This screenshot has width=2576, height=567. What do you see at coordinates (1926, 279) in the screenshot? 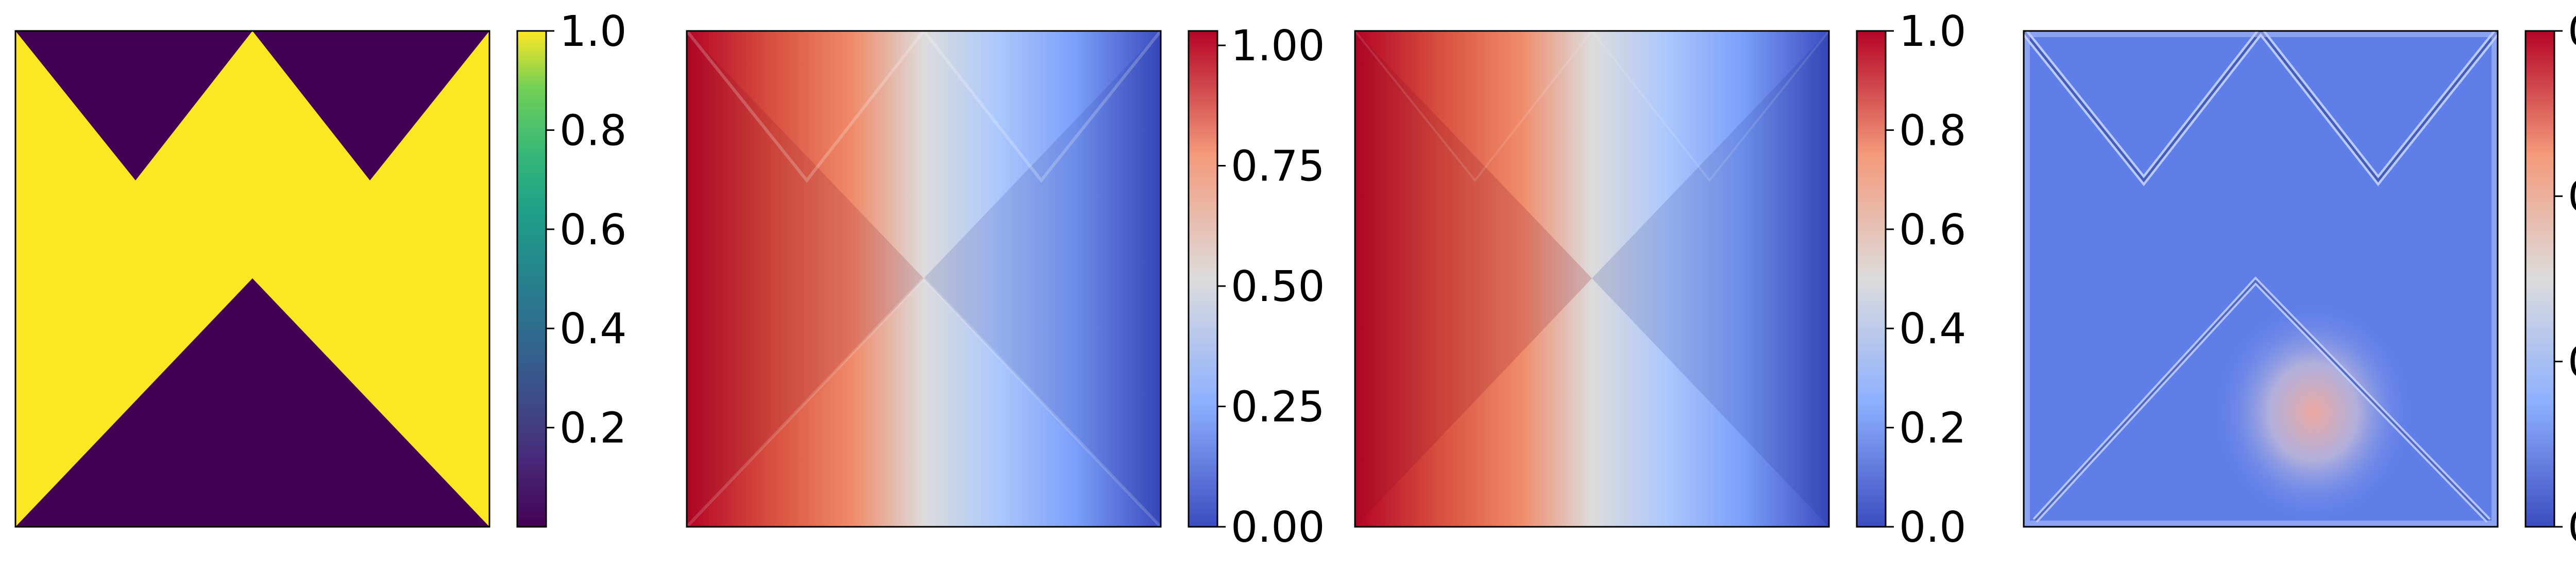
I see `colorbar-reference-ticks: 0.0 0.2 0.4 0.6 0.8 1.0` at bounding box center [1926, 279].